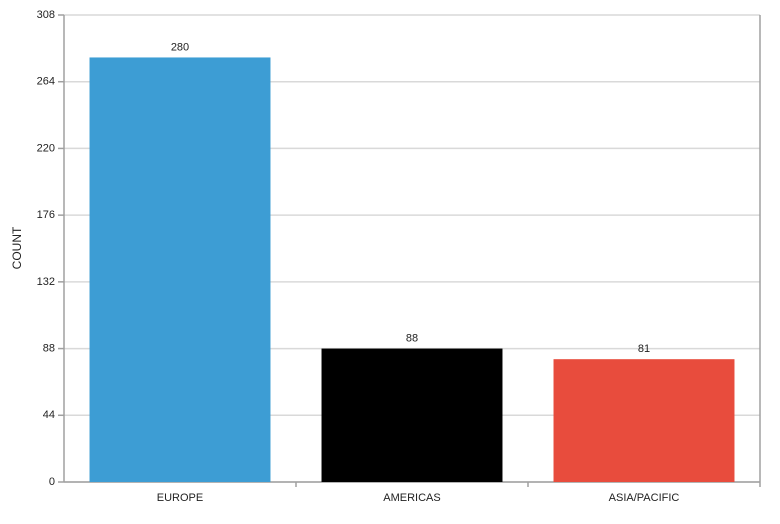  What do you see at coordinates (46, 82) in the screenshot?
I see `y-tick-label: 264` at bounding box center [46, 82].